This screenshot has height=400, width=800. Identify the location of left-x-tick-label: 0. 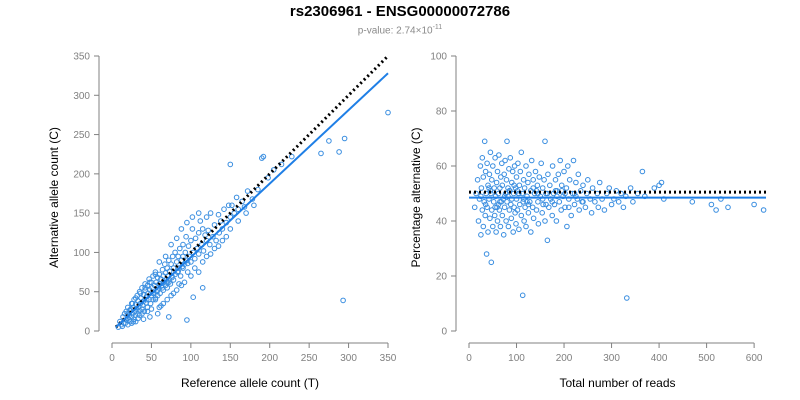
(112, 358).